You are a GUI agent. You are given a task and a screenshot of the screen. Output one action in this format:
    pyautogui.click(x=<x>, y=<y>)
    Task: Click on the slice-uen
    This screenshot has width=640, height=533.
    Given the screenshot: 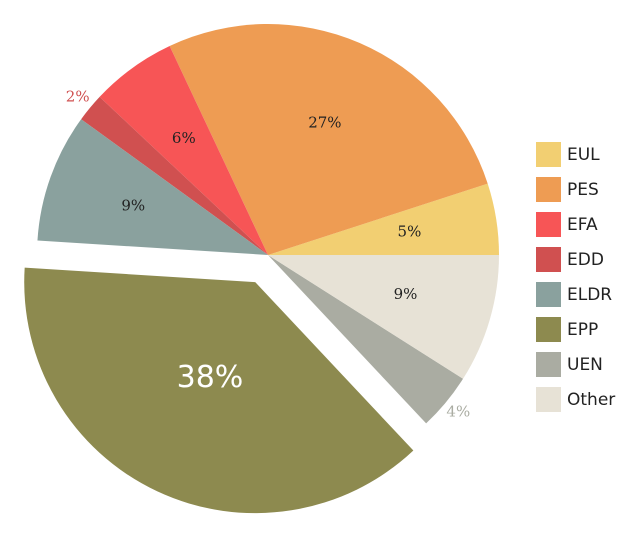 What is the action you would take?
    pyautogui.click(x=366, y=339)
    